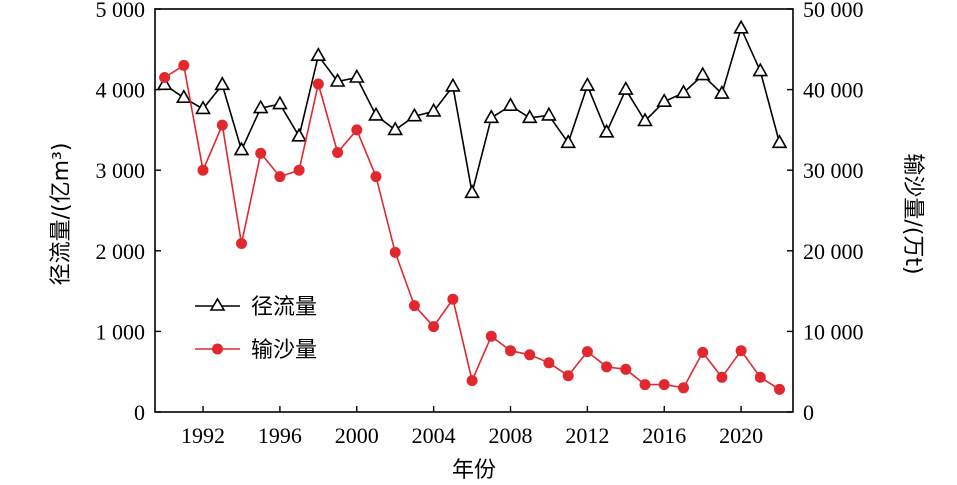 The width and height of the screenshot is (957, 485). I want to click on y-right-tick-label: 30 000, so click(833, 170).